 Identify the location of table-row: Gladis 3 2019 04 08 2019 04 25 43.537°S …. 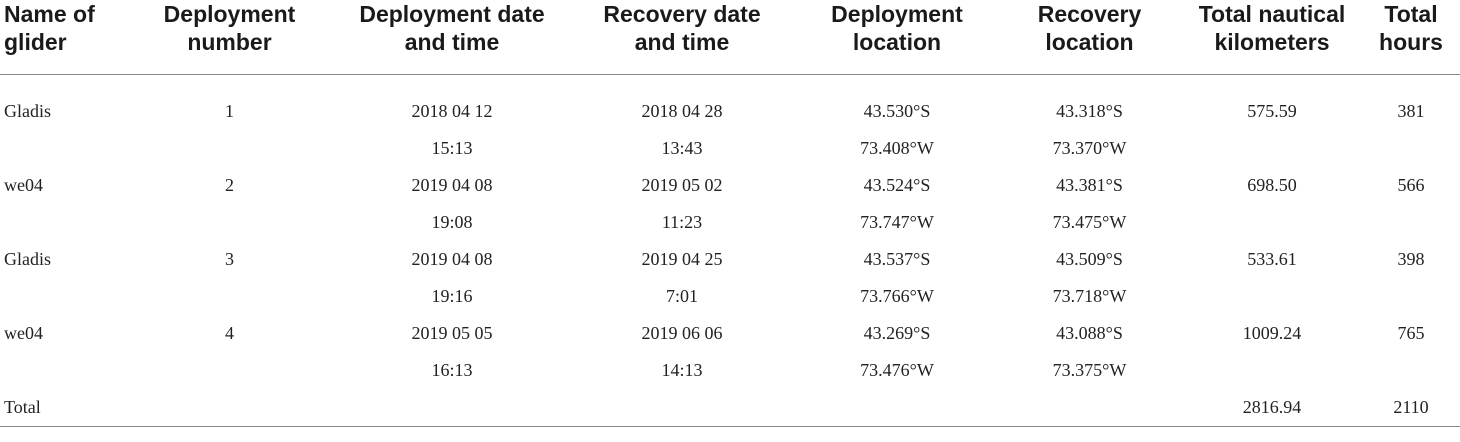
(730, 259).